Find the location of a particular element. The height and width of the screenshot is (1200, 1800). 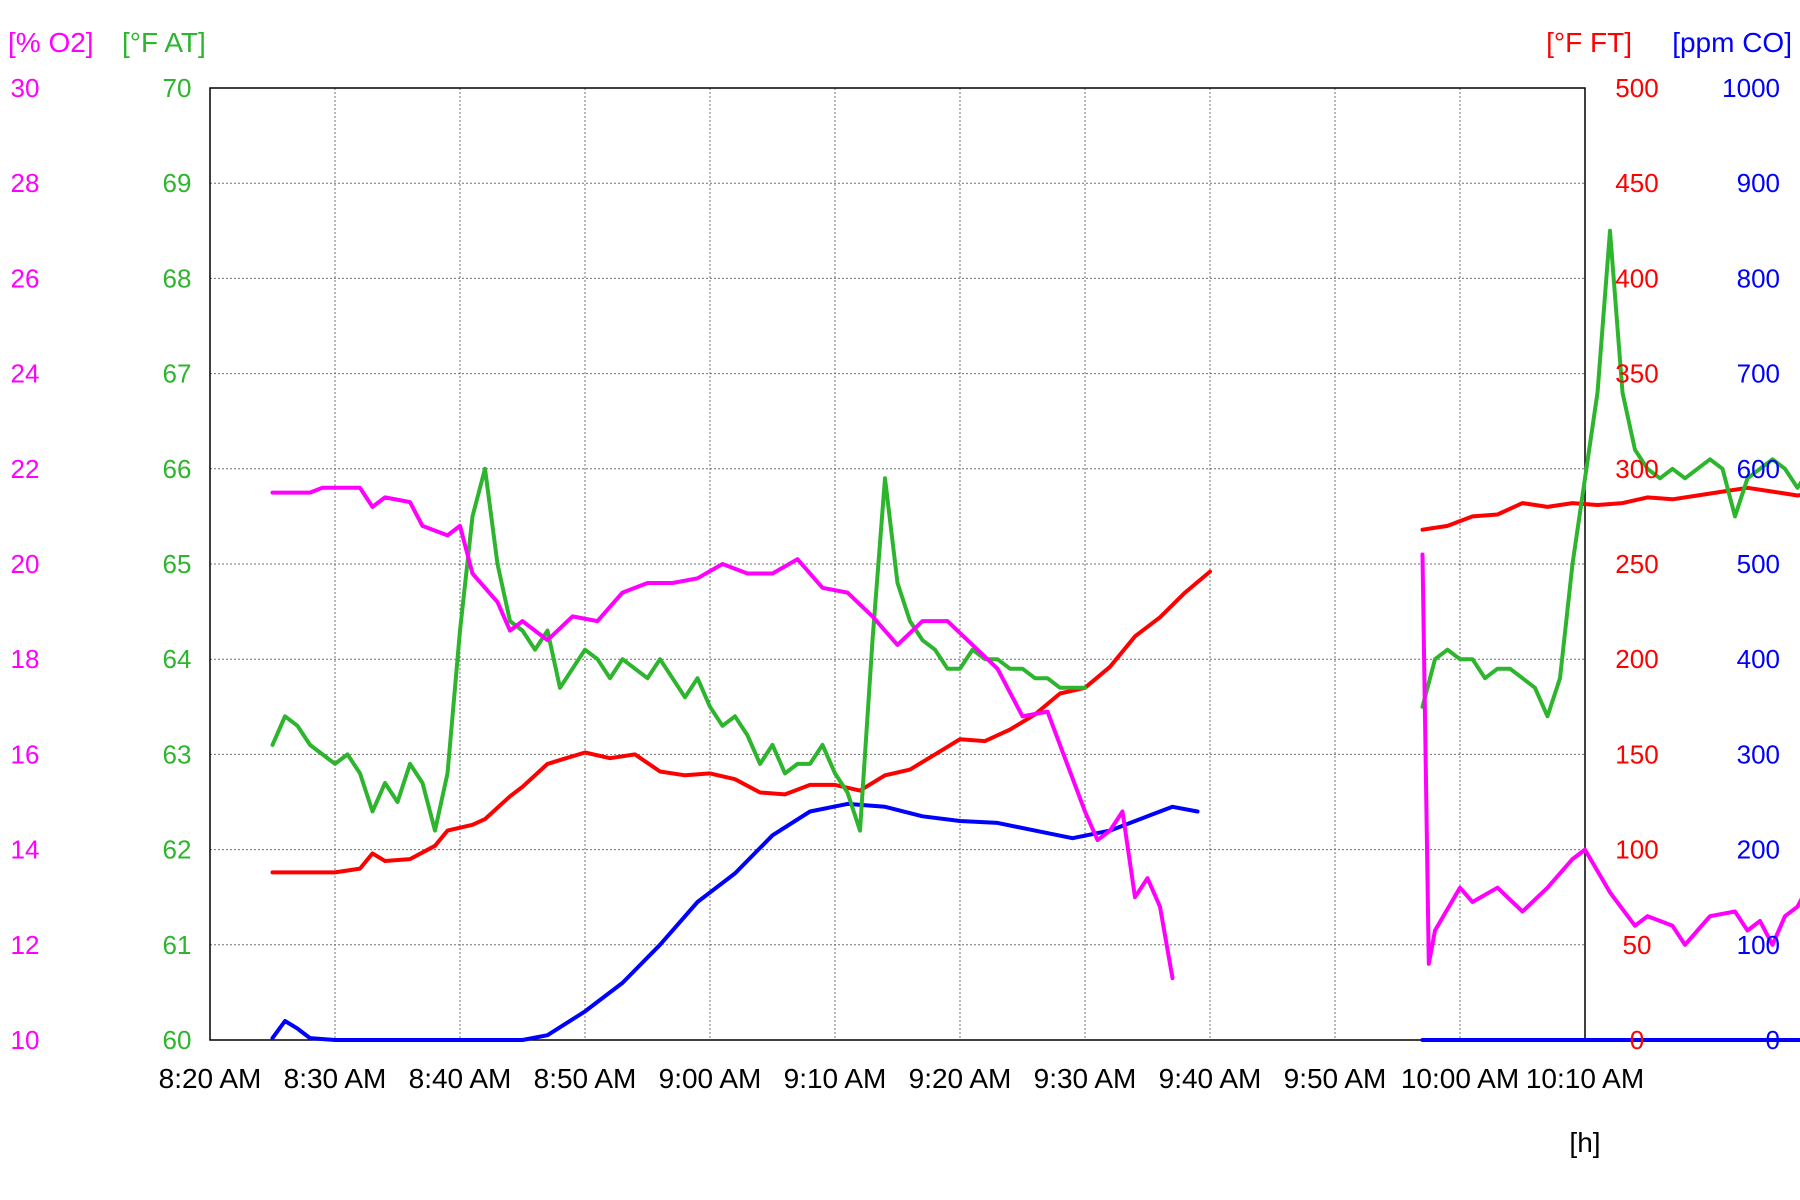

y-tick-label-co: 900 is located at coordinates (1758, 183).